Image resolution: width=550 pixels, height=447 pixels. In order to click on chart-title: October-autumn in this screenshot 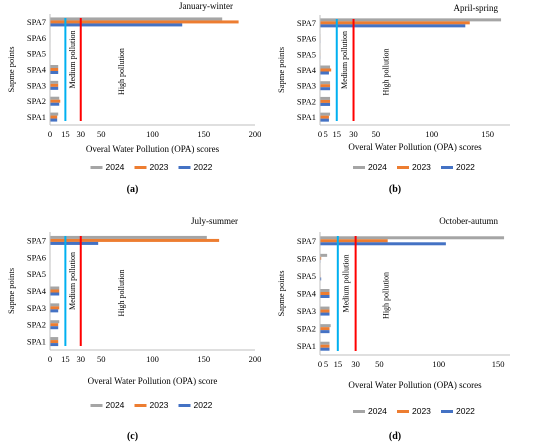, I will do `click(468, 221)`.